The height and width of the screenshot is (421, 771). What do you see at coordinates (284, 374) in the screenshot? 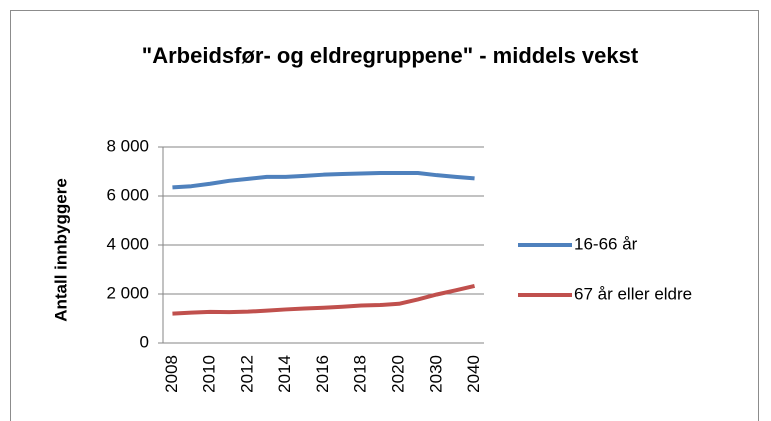
I see `x-tick-label: 2014` at bounding box center [284, 374].